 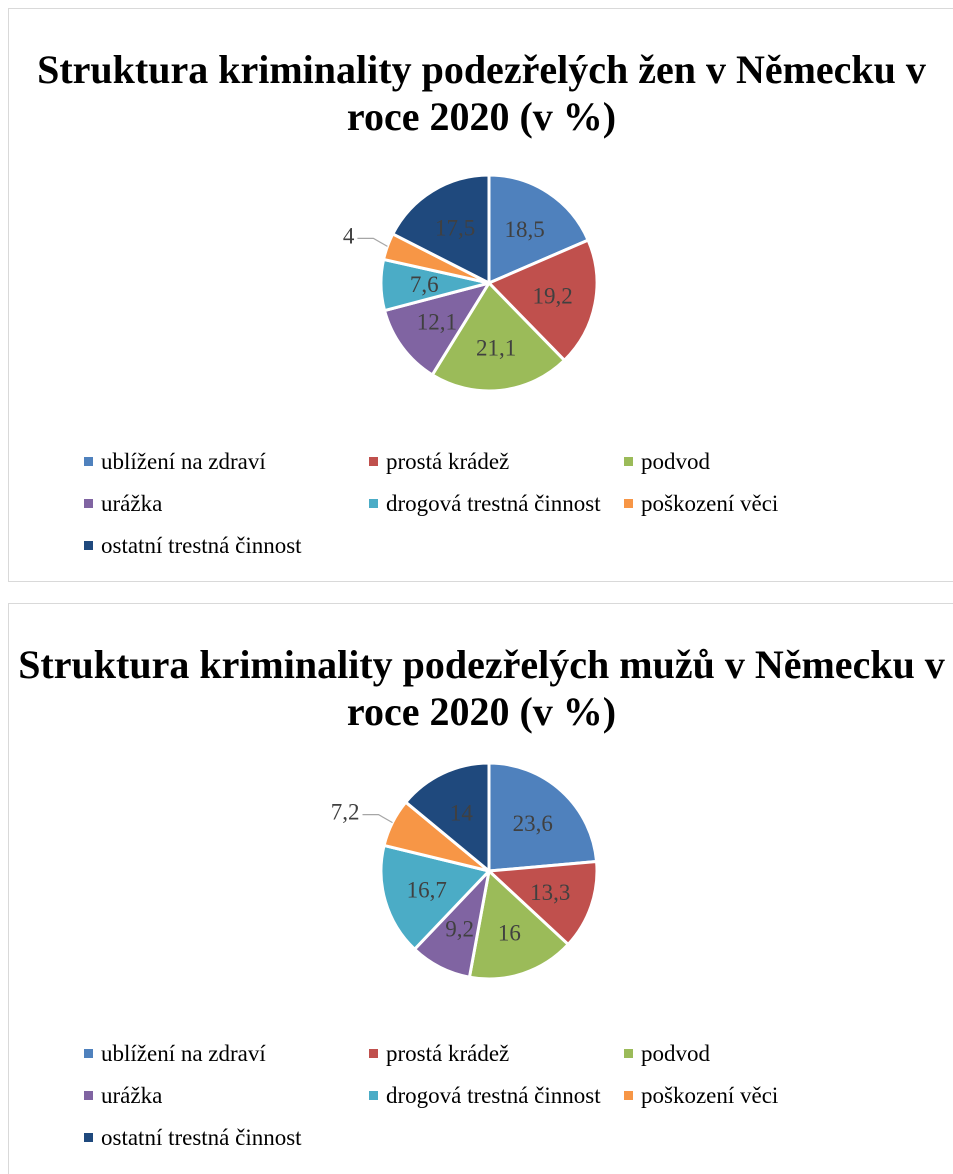 I want to click on data-label-poskozeni-veci: 7,2, so click(x=345, y=812).